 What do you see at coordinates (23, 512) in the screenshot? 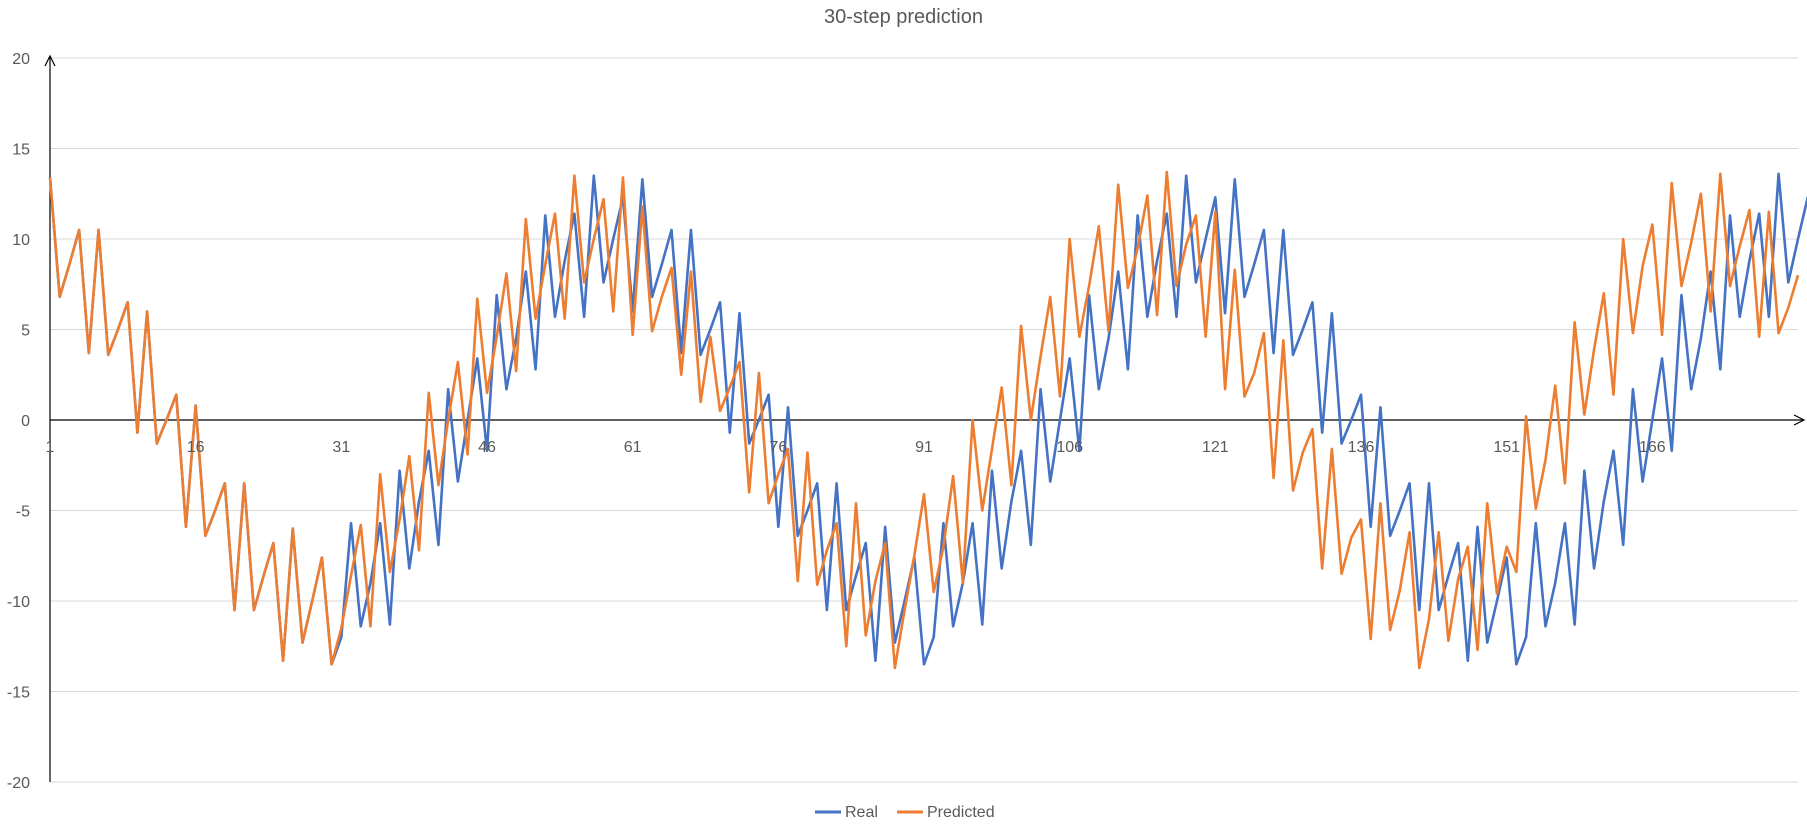
I see `y-tick-label--5: -5` at bounding box center [23, 512].